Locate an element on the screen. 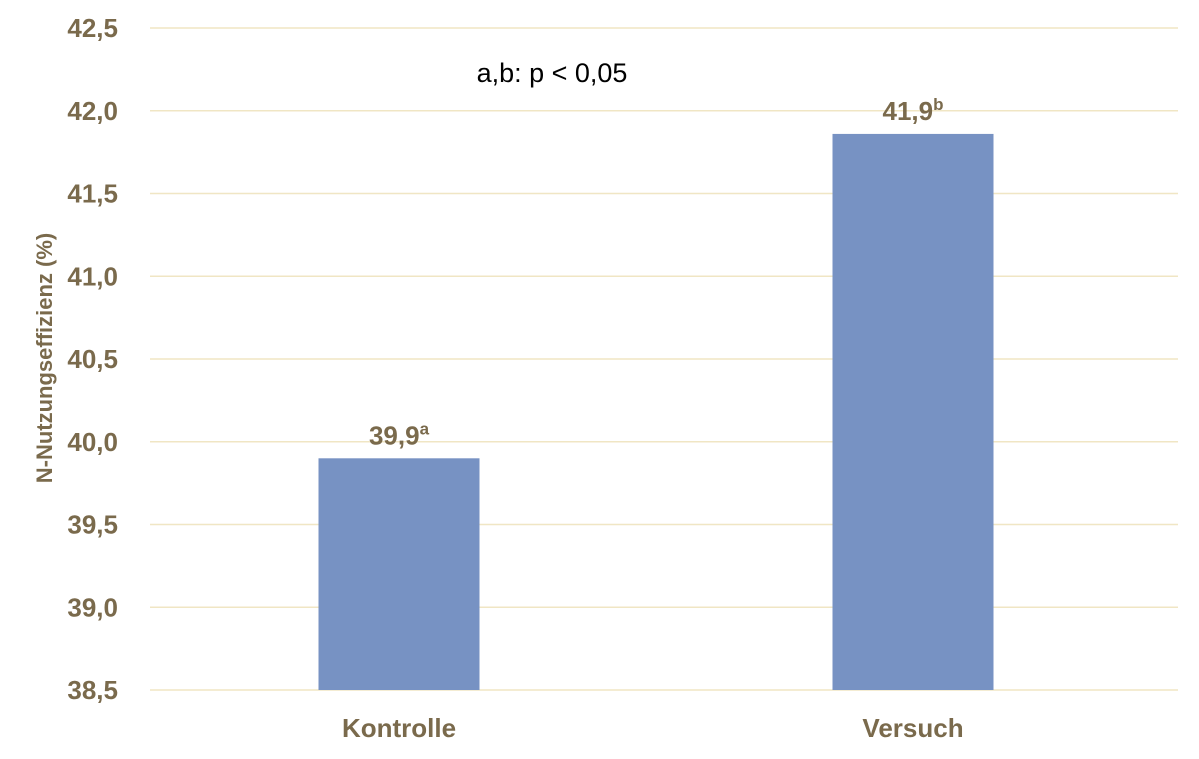 The image size is (1199, 759). y-axis-label: N-Nutzungseffizienz (%) is located at coordinates (44, 358).